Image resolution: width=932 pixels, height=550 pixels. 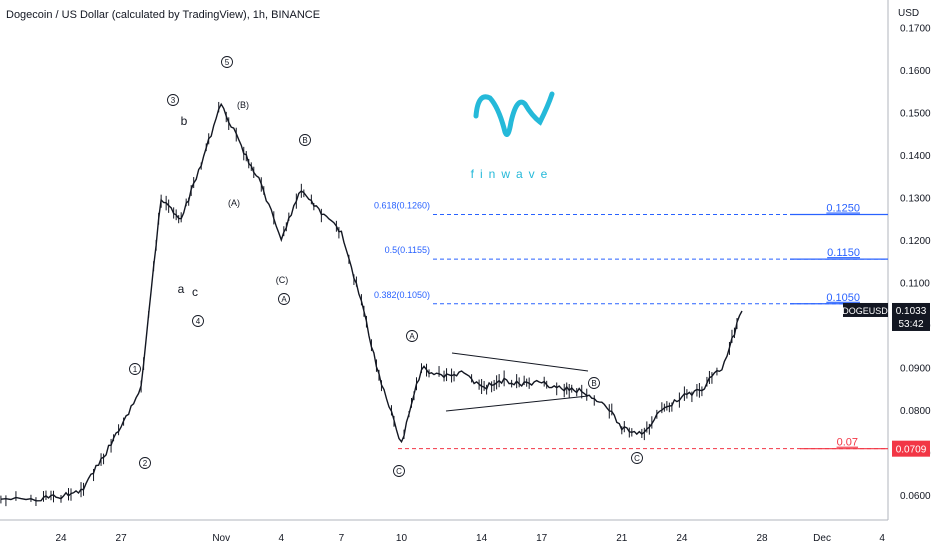 I want to click on target-label: 0.1250, so click(x=843, y=209).